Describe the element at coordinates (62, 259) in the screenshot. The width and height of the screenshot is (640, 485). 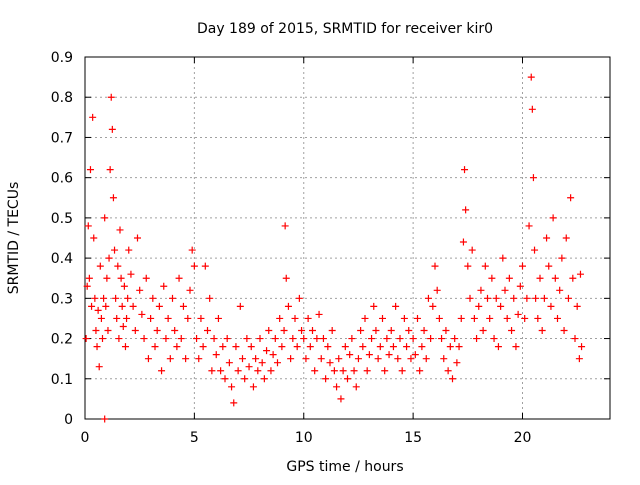
I see `y-tick-label: 0.4` at that location.